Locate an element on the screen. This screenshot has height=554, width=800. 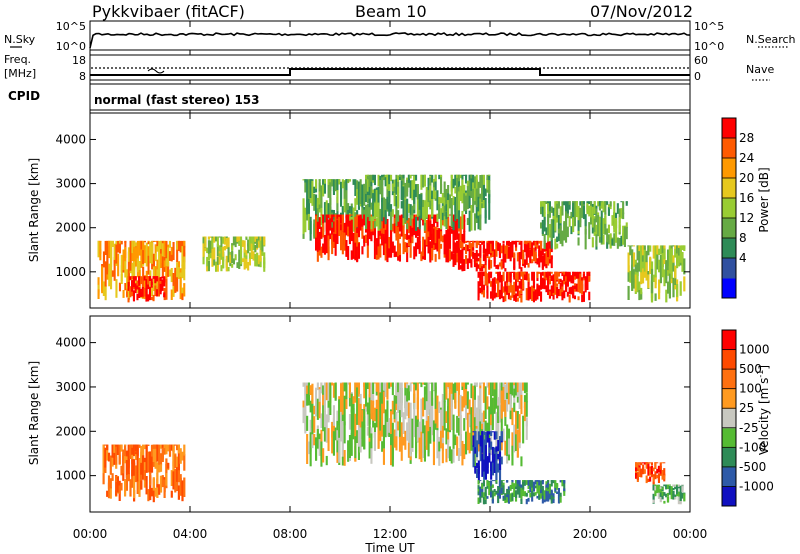
colorbar-tick-label: 8 is located at coordinates (743, 238).